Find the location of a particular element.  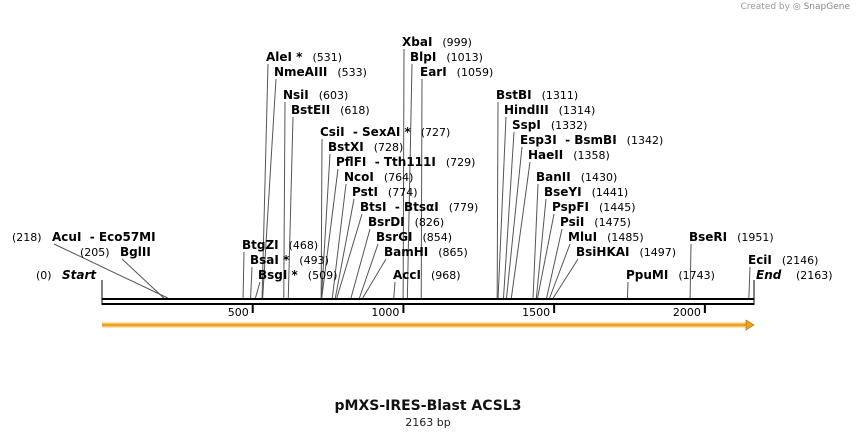

leader-esp3i-bsmbi is located at coordinates (514, 222).